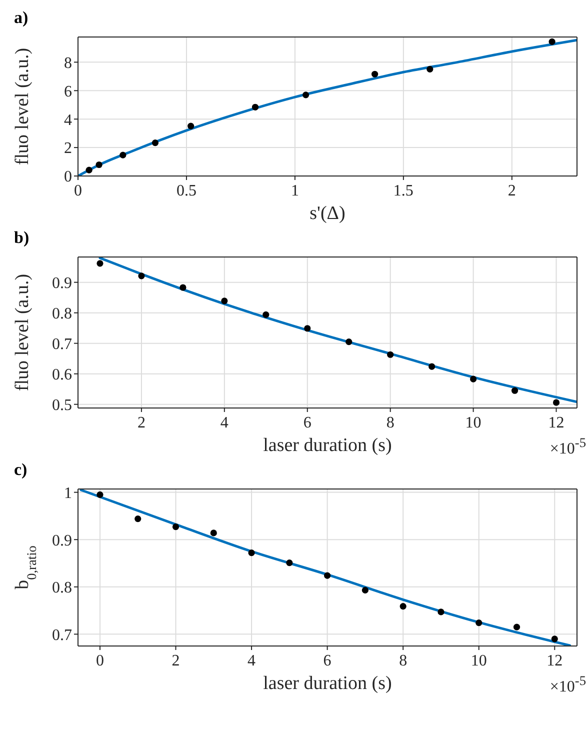 This screenshot has height=746, width=586. I want to click on y-tick-label: 0, so click(68, 177).